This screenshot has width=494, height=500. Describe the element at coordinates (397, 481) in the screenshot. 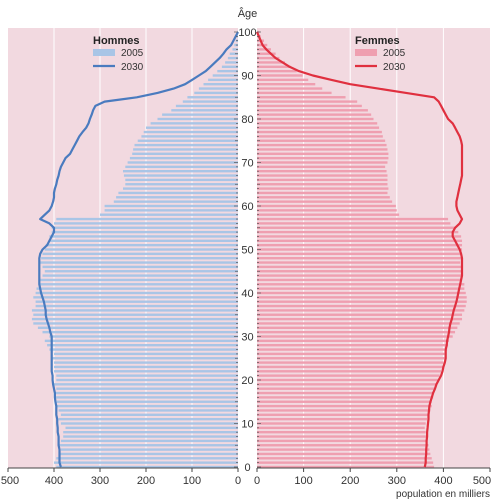

I see `women-x-tick-label: 300` at that location.